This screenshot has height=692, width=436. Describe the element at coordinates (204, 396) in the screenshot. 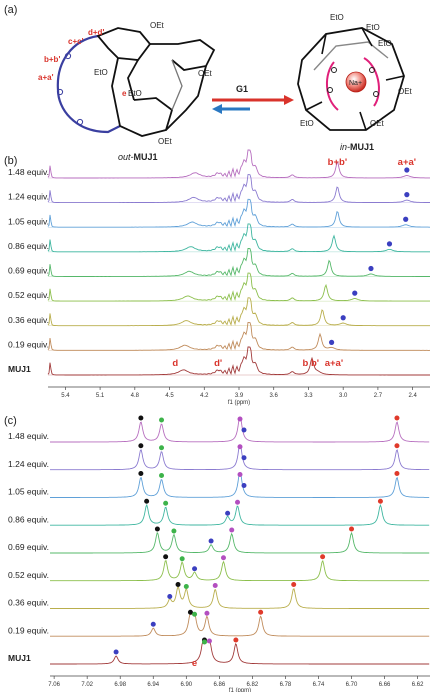

I see `x-tick-label: 4.2` at that location.